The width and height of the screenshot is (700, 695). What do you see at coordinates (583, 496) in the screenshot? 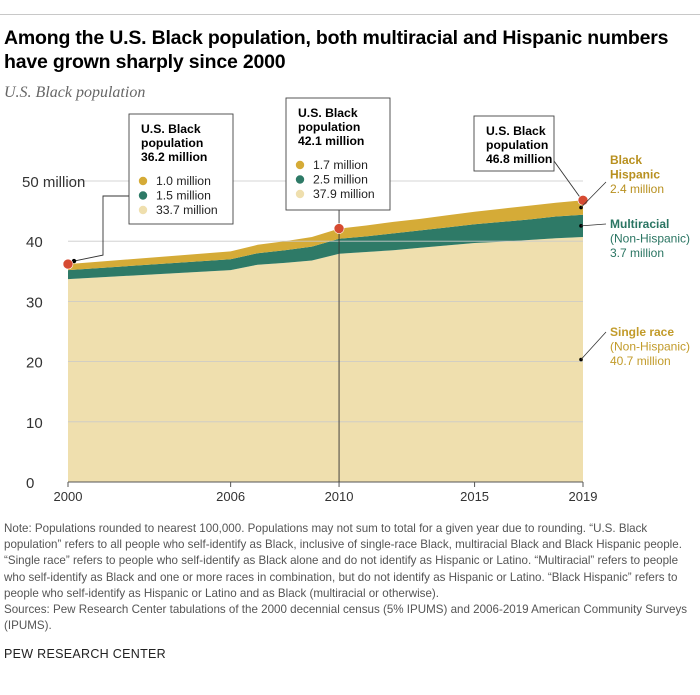
I see `x-tick-label: 2019` at bounding box center [583, 496].